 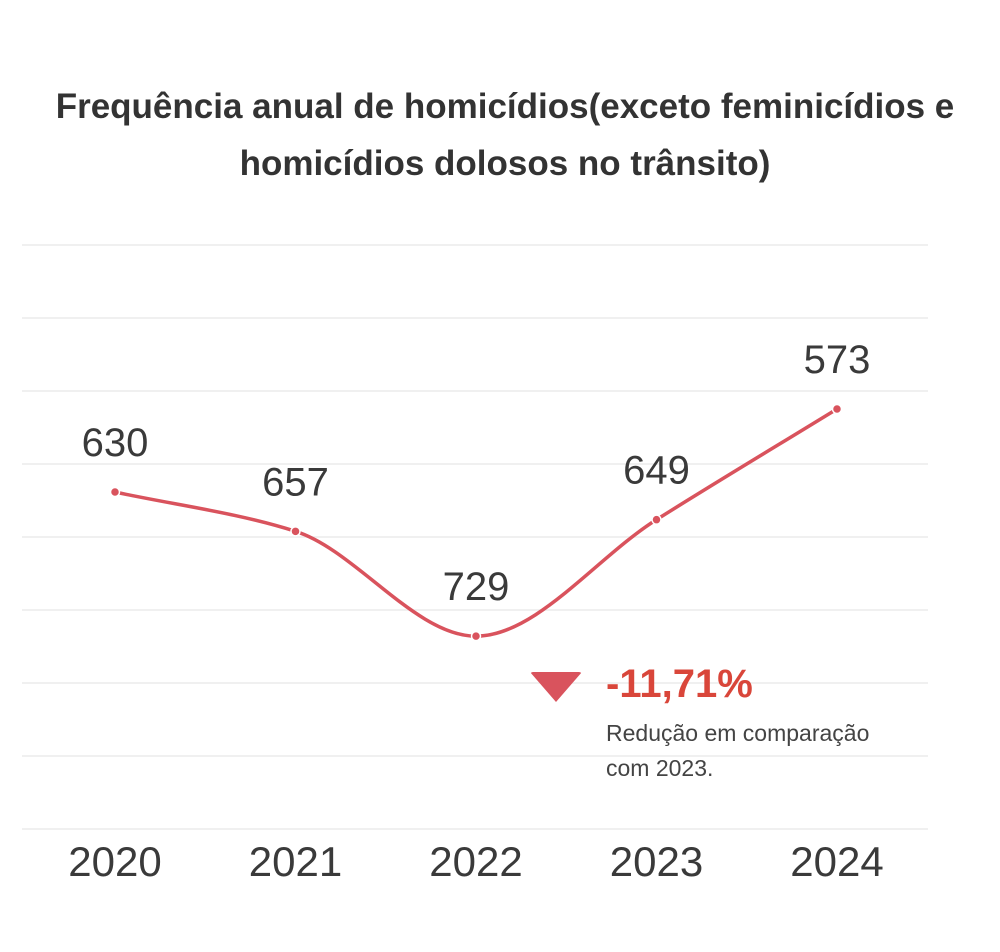 I want to click on data-label-2024: 573, so click(x=837, y=360).